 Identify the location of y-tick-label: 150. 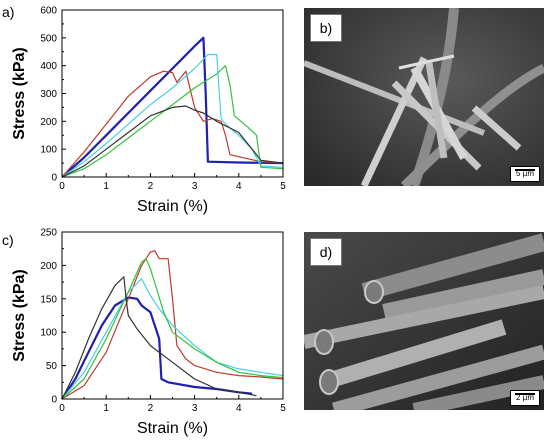
(48, 299).